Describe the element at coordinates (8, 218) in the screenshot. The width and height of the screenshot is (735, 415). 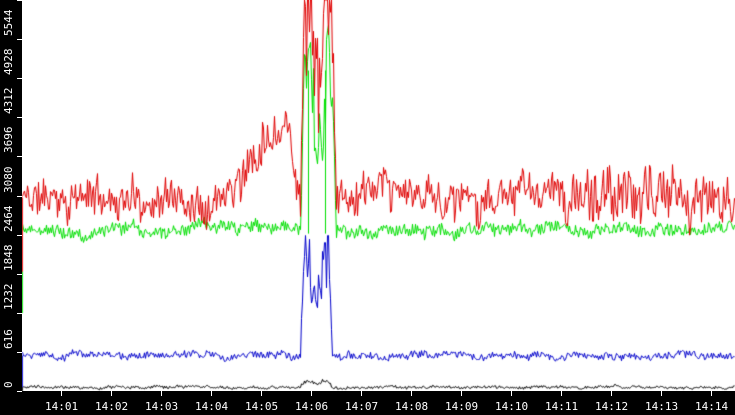
I see `y-tick-label: 2464` at that location.